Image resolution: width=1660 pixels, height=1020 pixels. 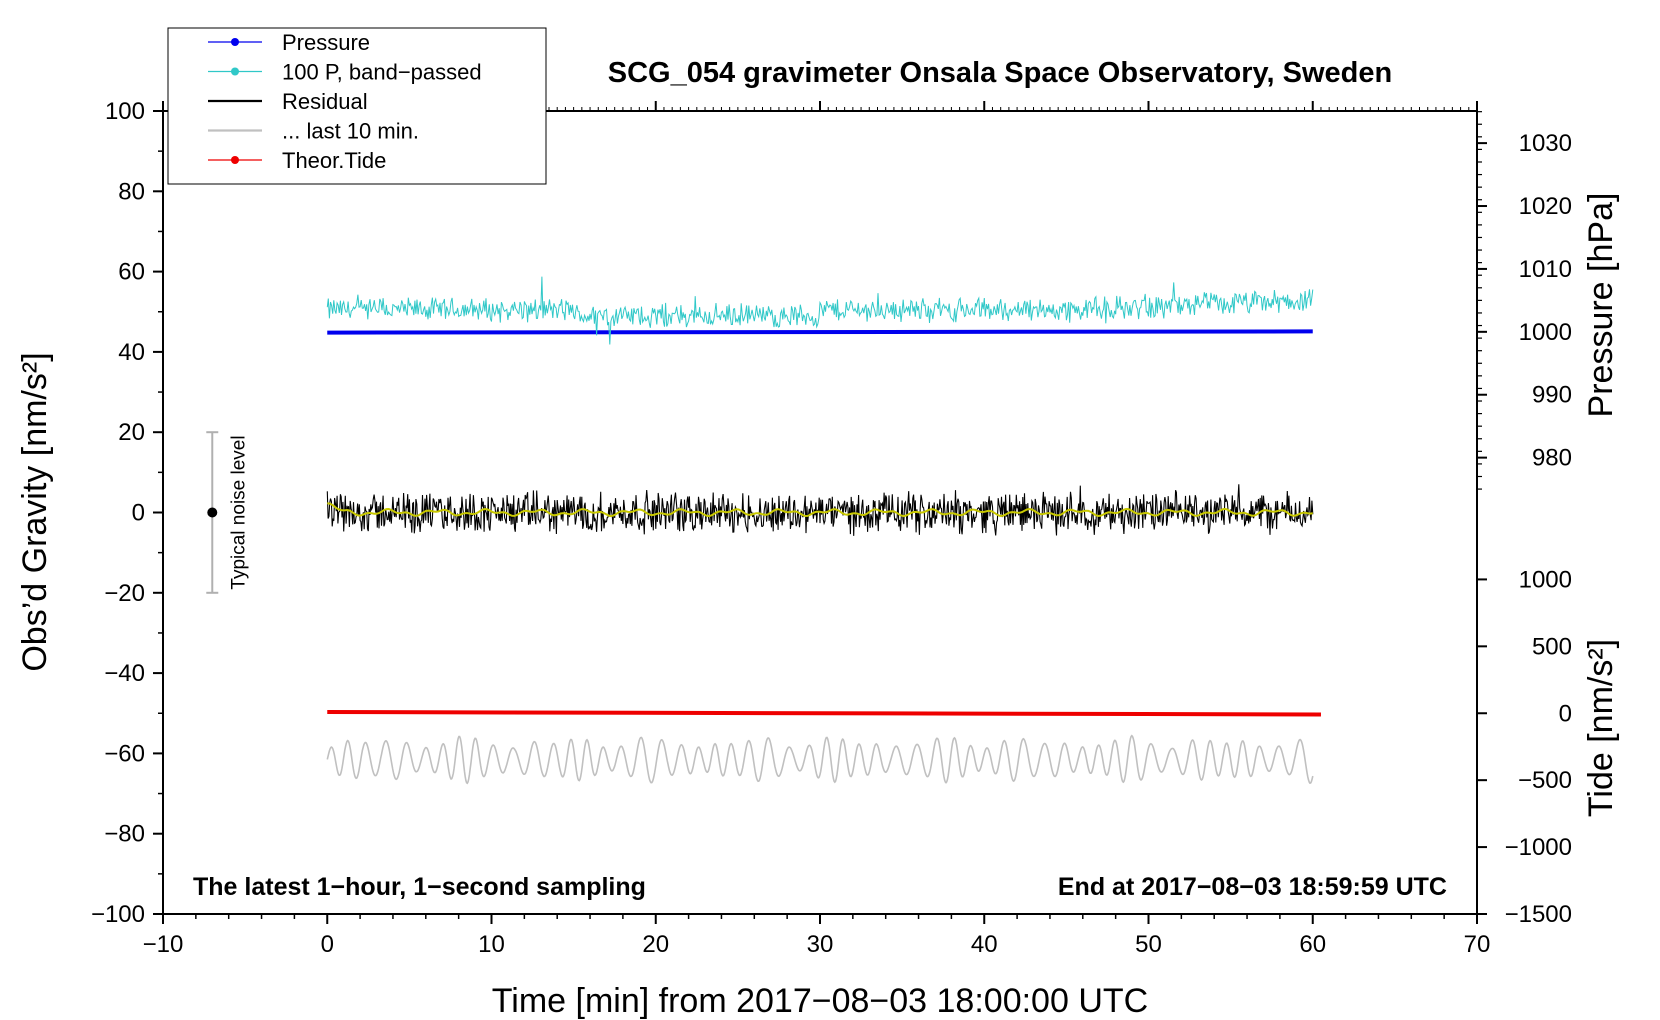 I want to click on tide-tick-label: −1000, so click(x=1538, y=847).